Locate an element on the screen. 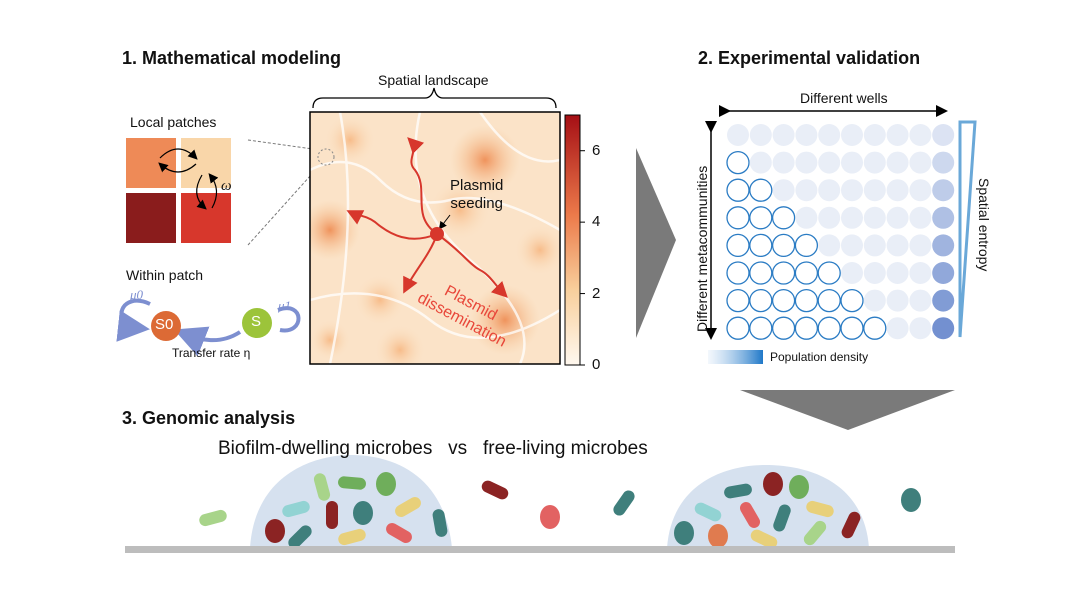 The image size is (1080, 607). omega-label: ω is located at coordinates (226, 186).